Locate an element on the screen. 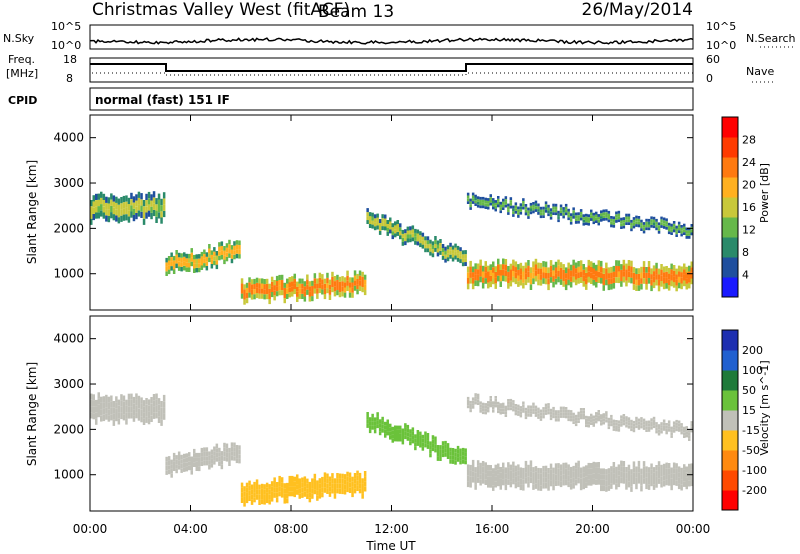 The width and height of the screenshot is (800, 554). colorbar-tick-label: 20 is located at coordinates (749, 185).